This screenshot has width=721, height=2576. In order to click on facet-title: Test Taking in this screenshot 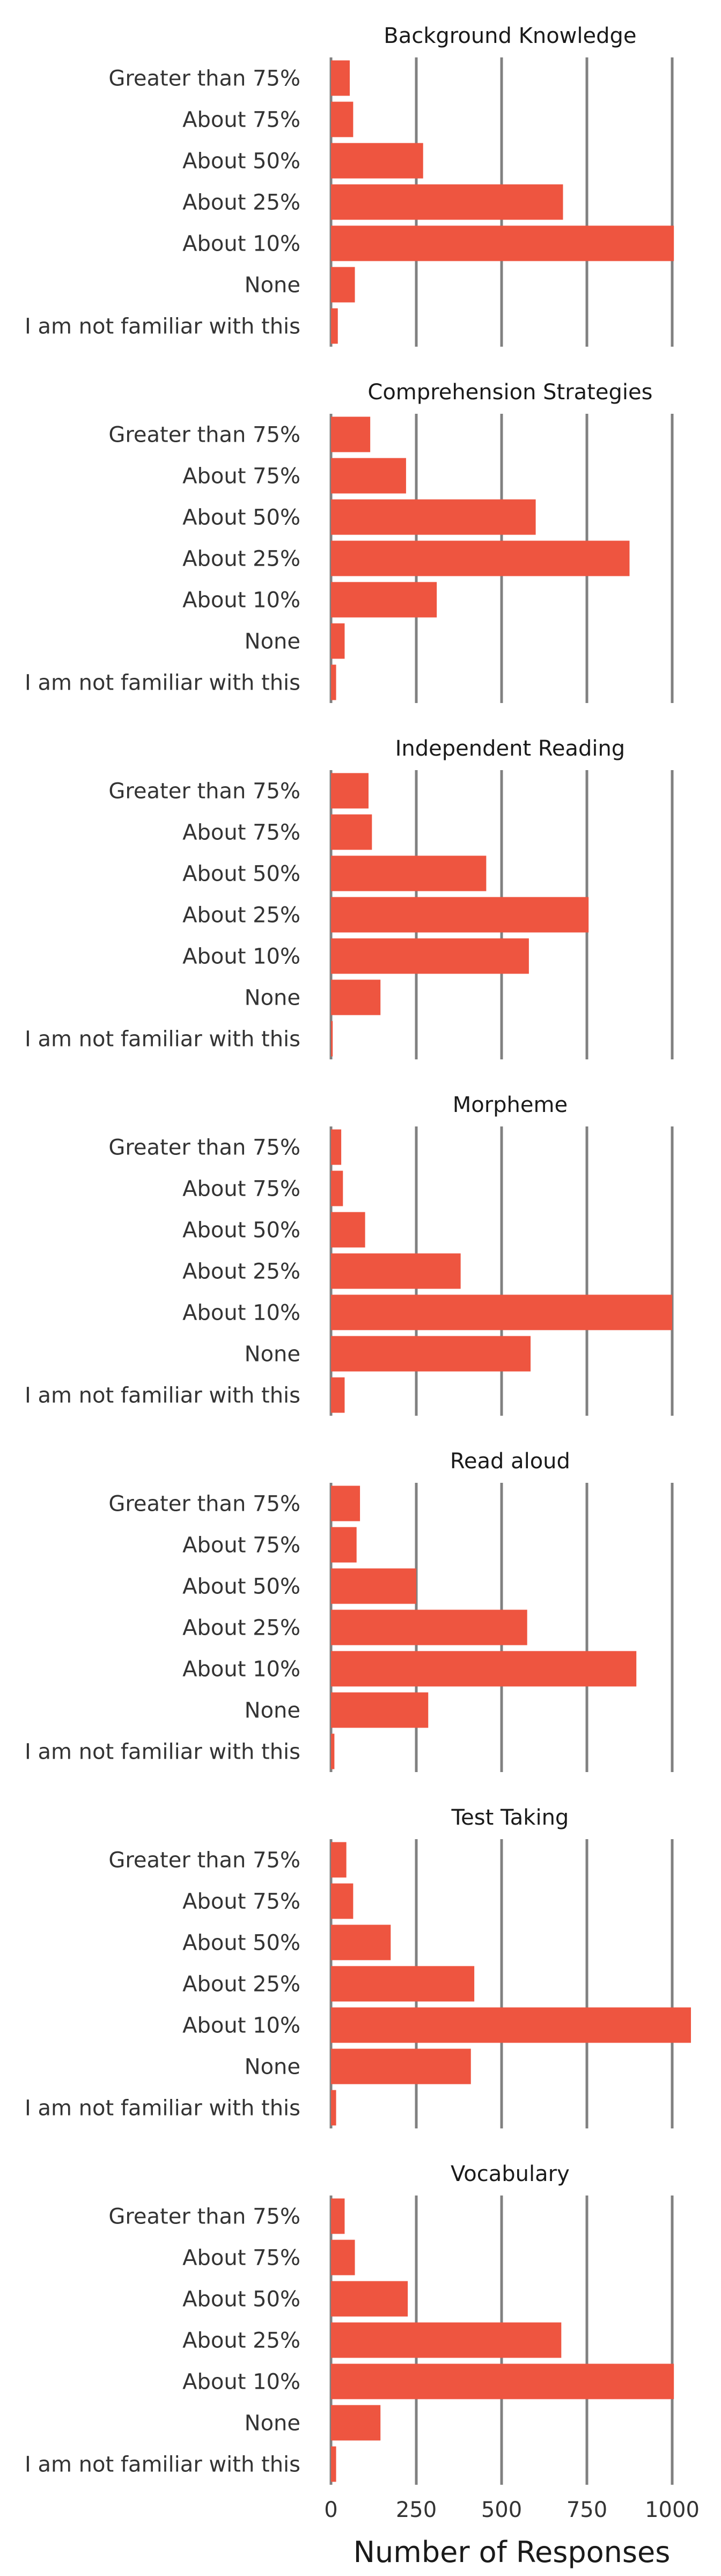, I will do `click(510, 1817)`.